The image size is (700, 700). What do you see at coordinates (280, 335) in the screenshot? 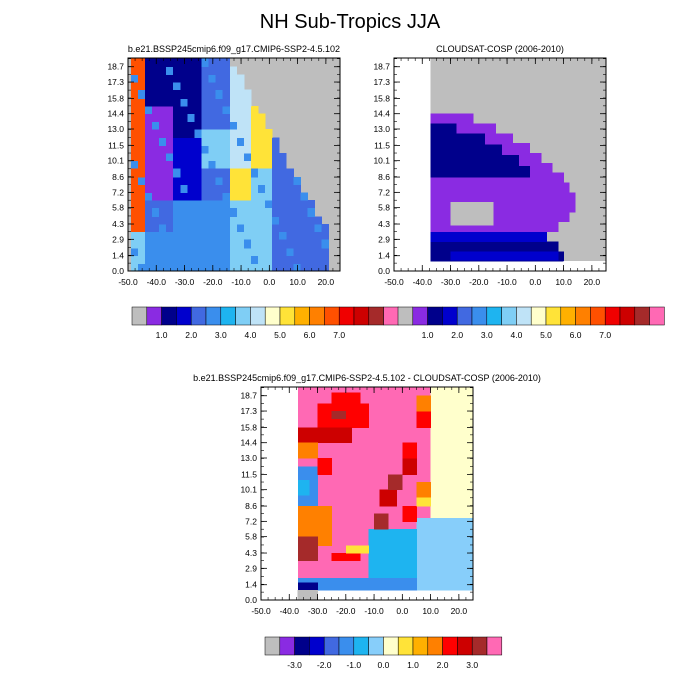
I see `colorbar-label: 5.0` at bounding box center [280, 335].